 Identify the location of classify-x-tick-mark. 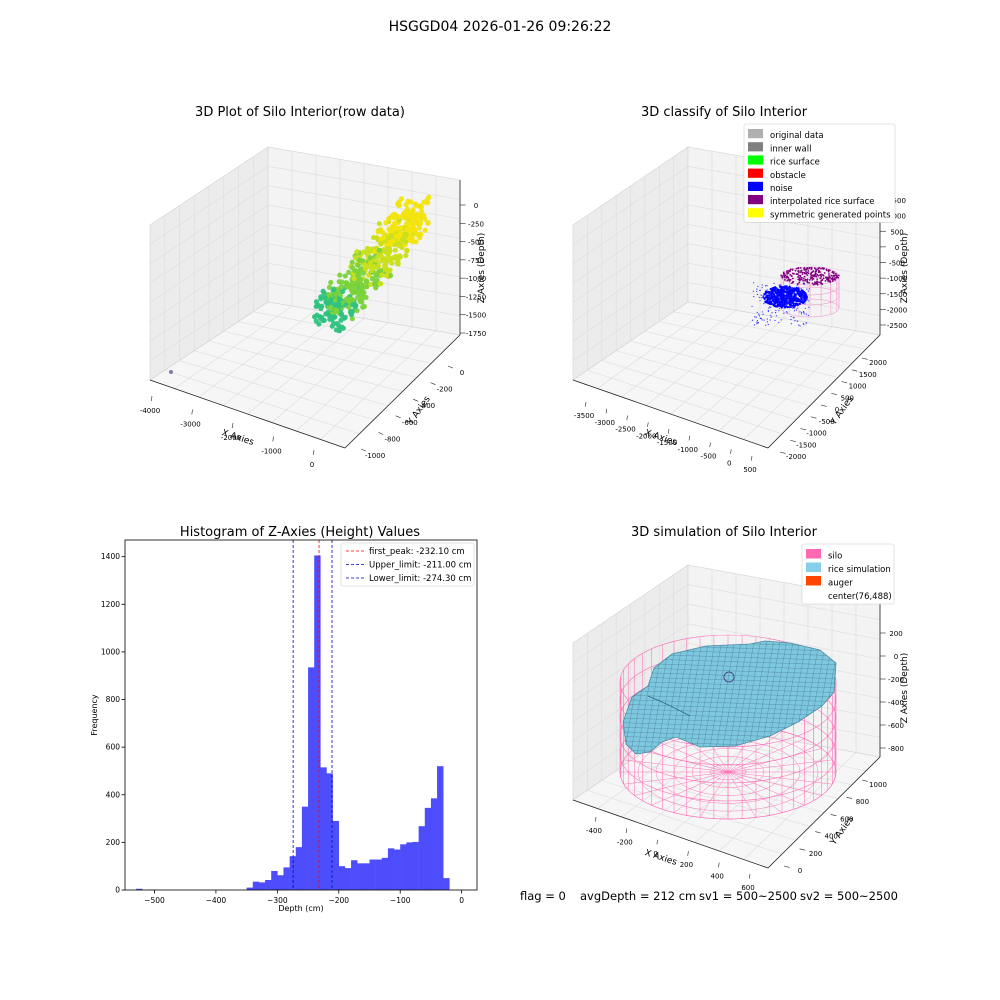
(627, 418).